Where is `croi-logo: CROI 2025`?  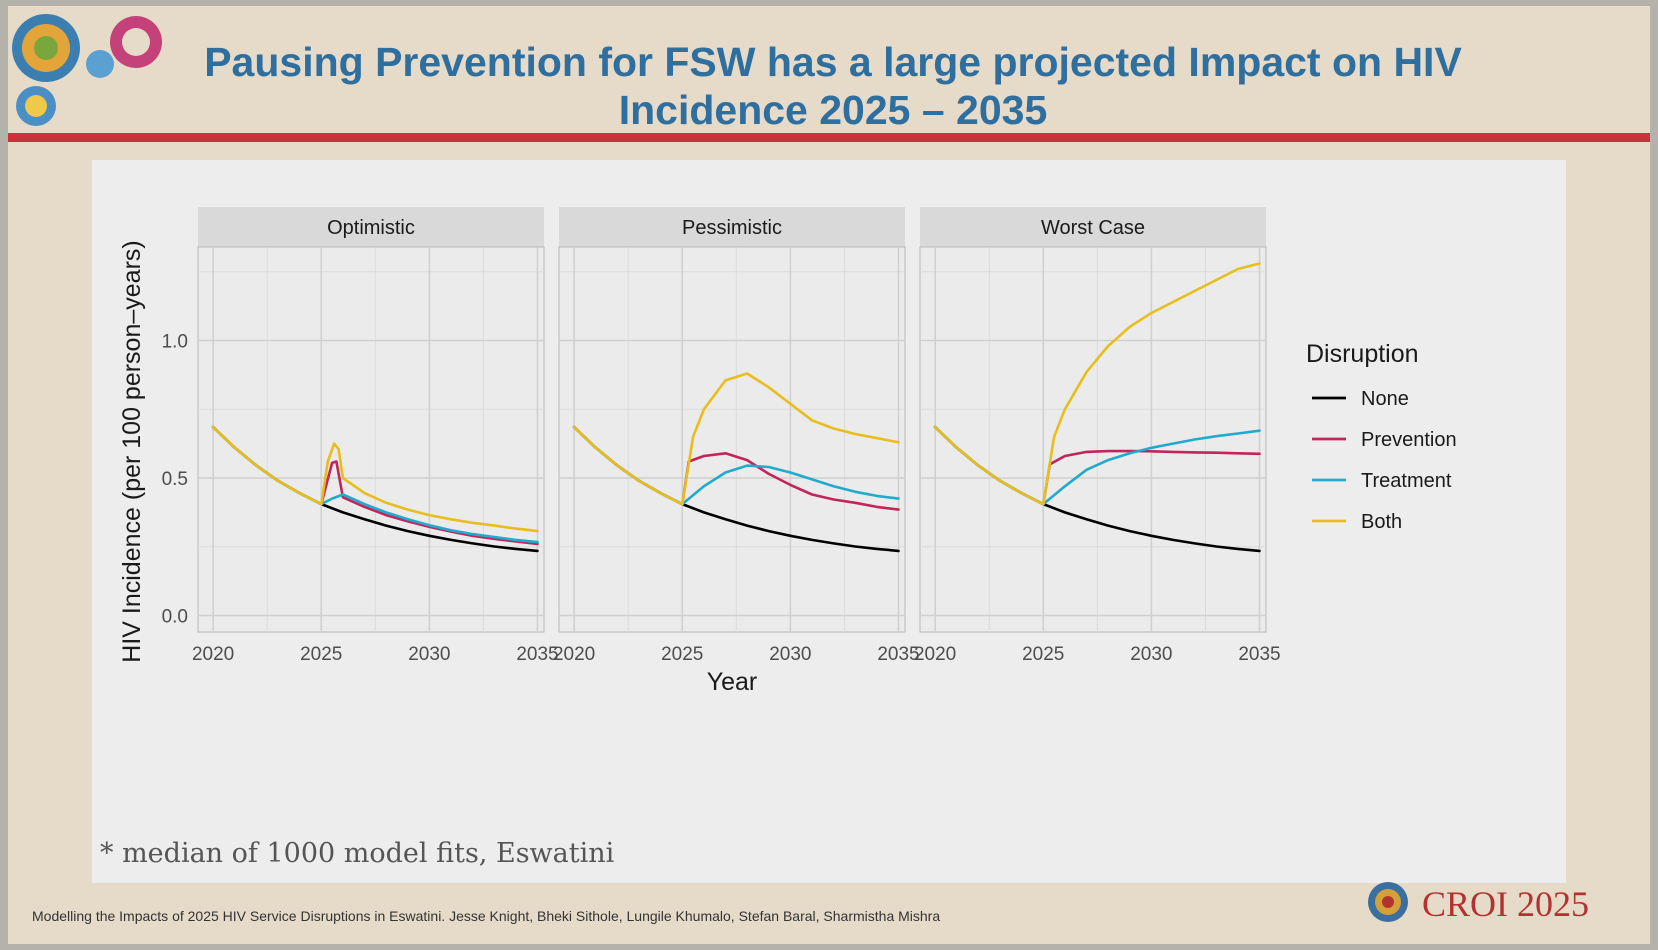 croi-logo: CROI 2025 is located at coordinates (1473, 904).